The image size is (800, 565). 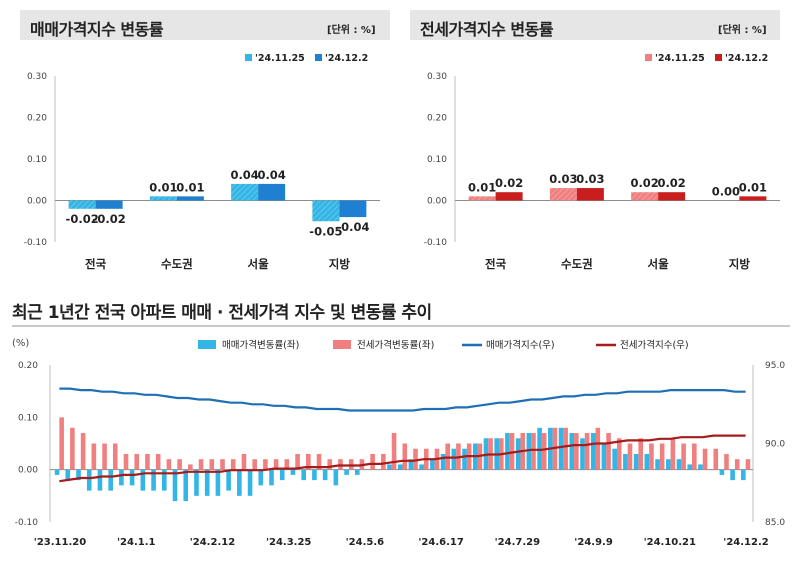 I want to click on x-tick-label: '24.9.9, so click(x=593, y=542).